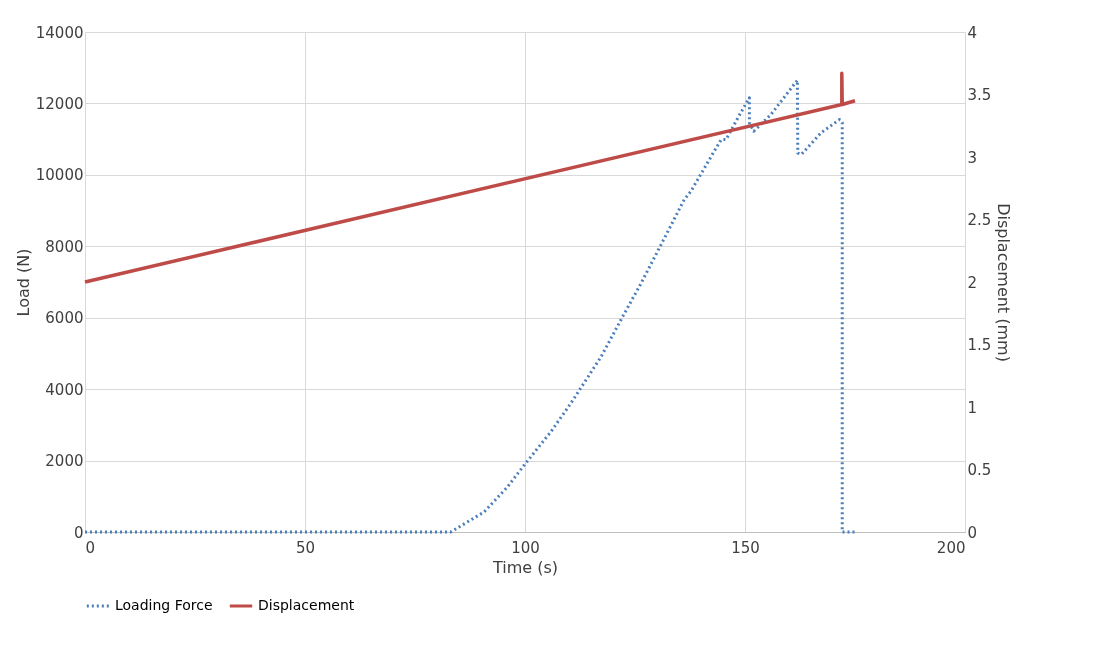 The height and width of the screenshot is (666, 1107). I want to click on y2-tick-label: 2, so click(972, 282).